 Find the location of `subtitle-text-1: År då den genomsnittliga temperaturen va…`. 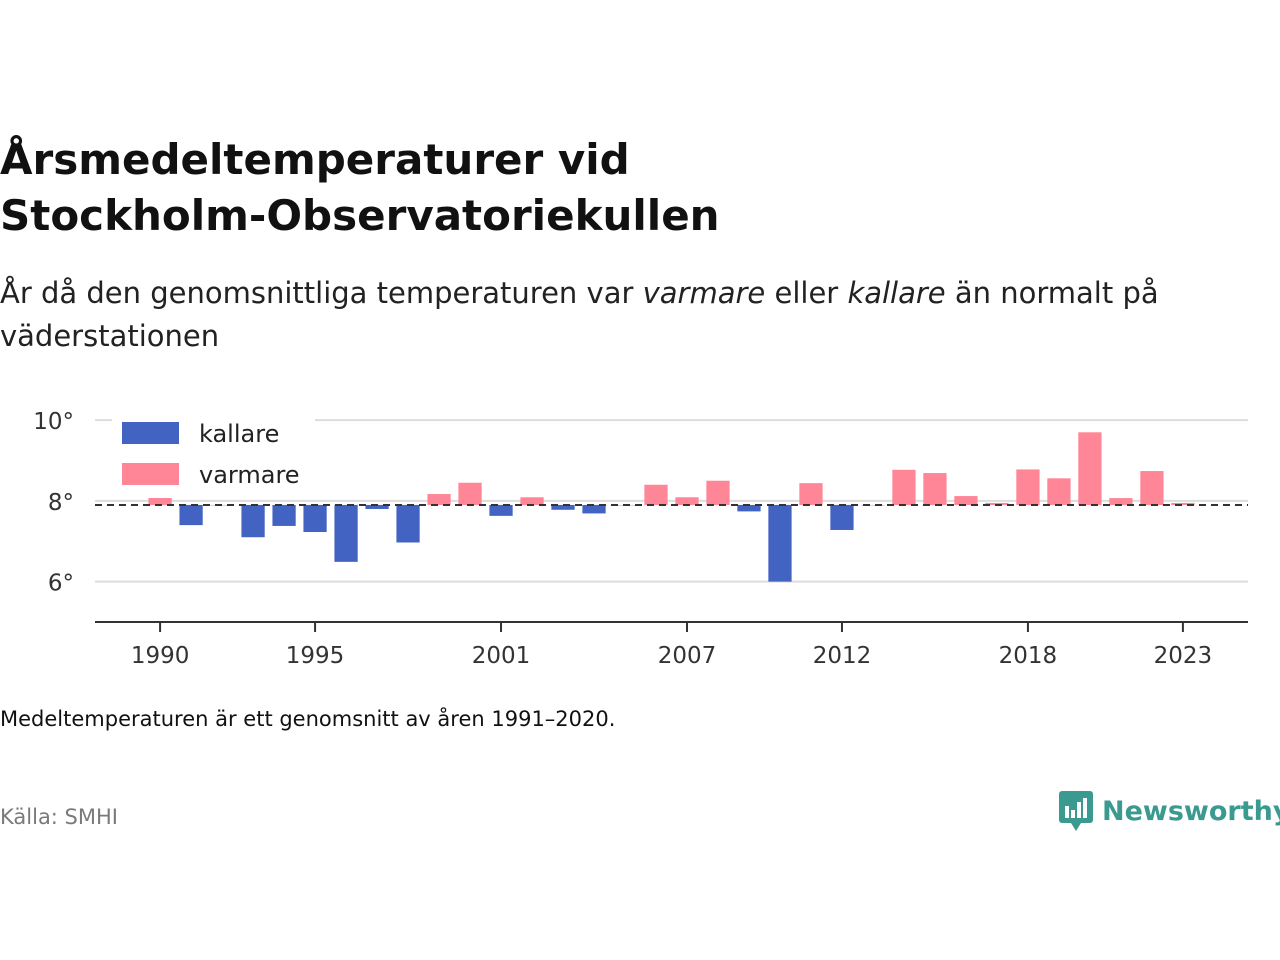

subtitle-text-1: År då den genomsnittliga temperaturen va… is located at coordinates (321, 293).